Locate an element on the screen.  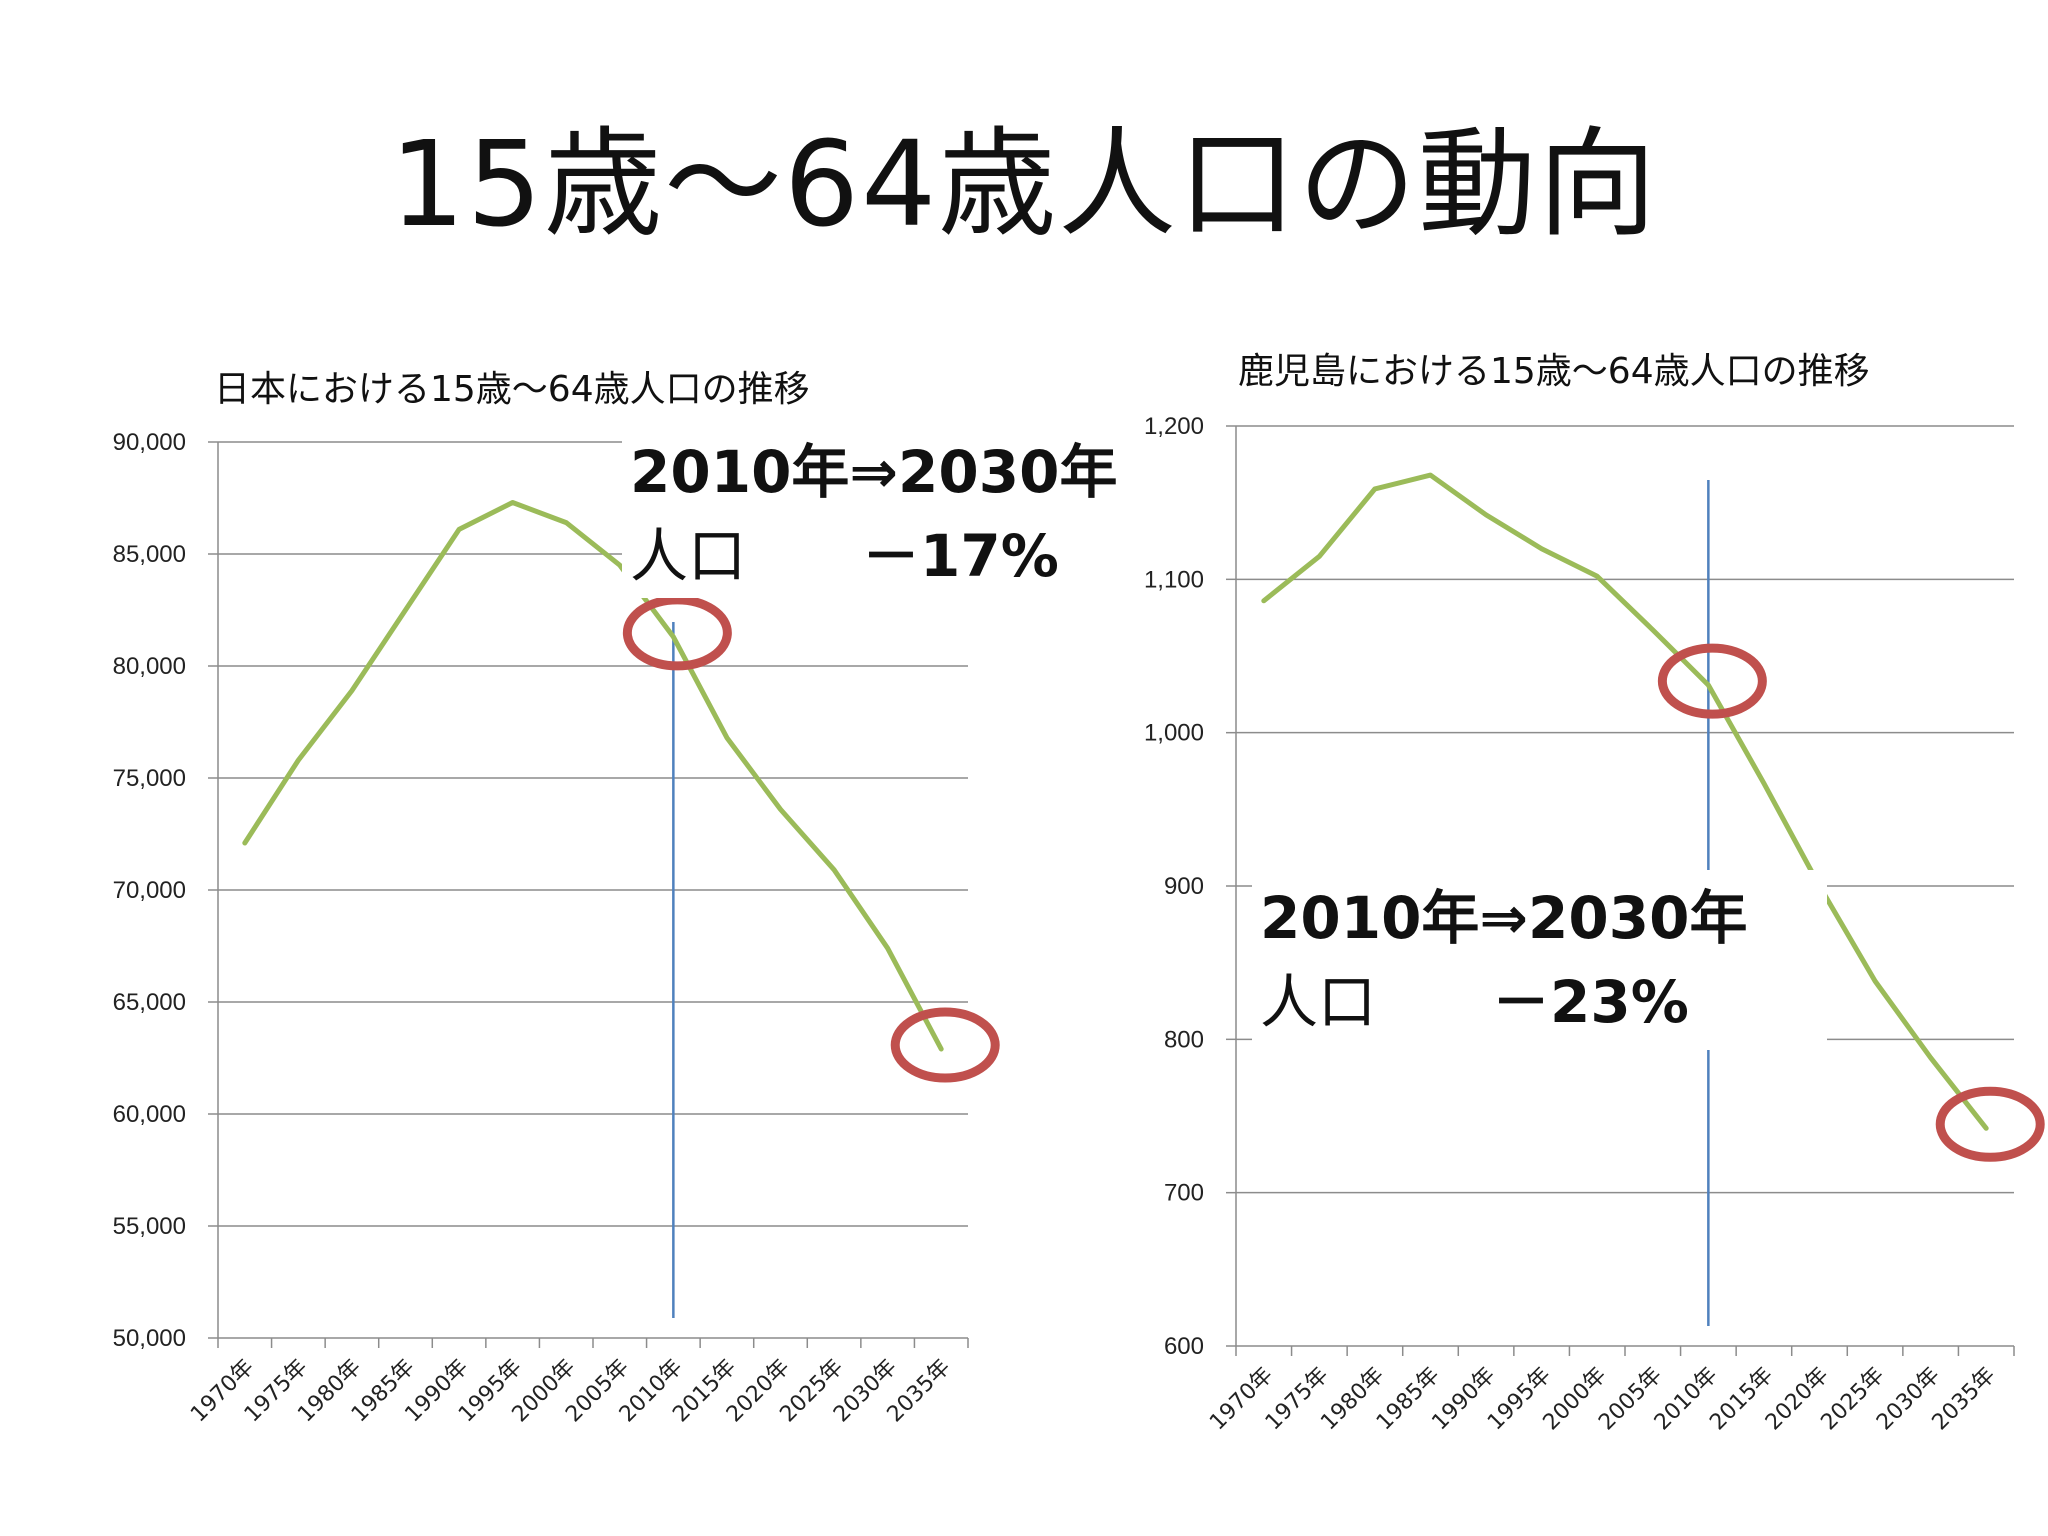
y-tick-label: 85,000 is located at coordinates (149, 554).